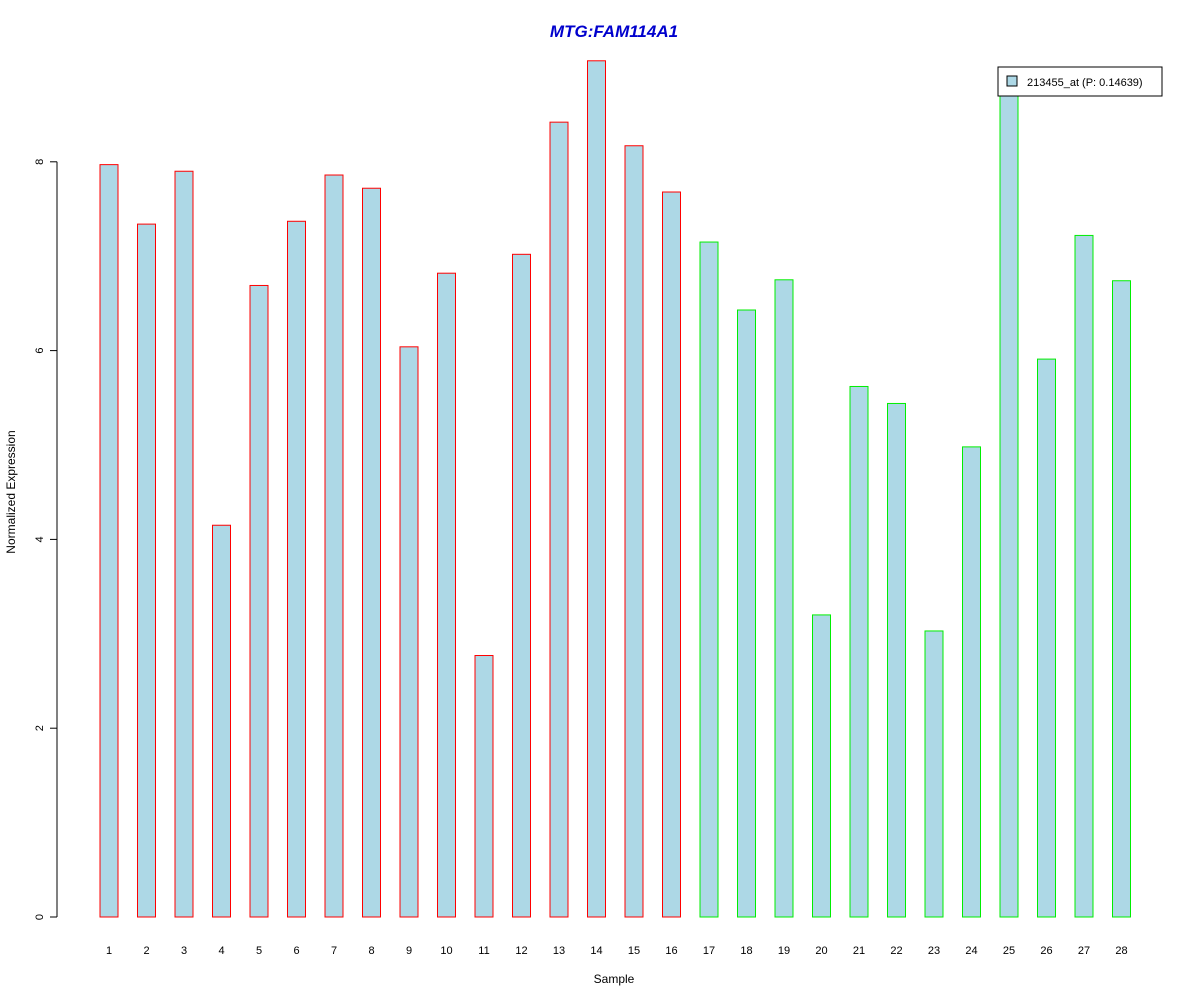 This screenshot has height=1000, width=1200. Describe the element at coordinates (296, 951) in the screenshot. I see `x-tick-label: 6` at that location.